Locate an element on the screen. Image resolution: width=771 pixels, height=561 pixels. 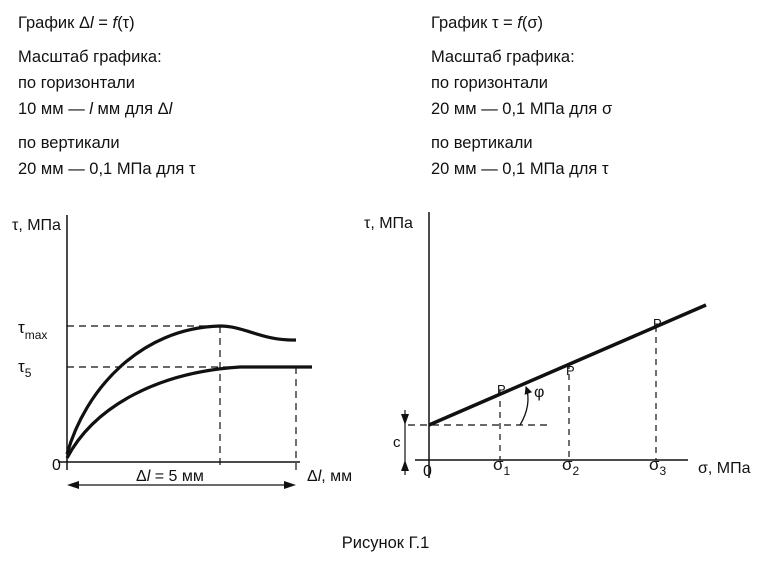
left-origin-label: 0 is located at coordinates (56, 465).